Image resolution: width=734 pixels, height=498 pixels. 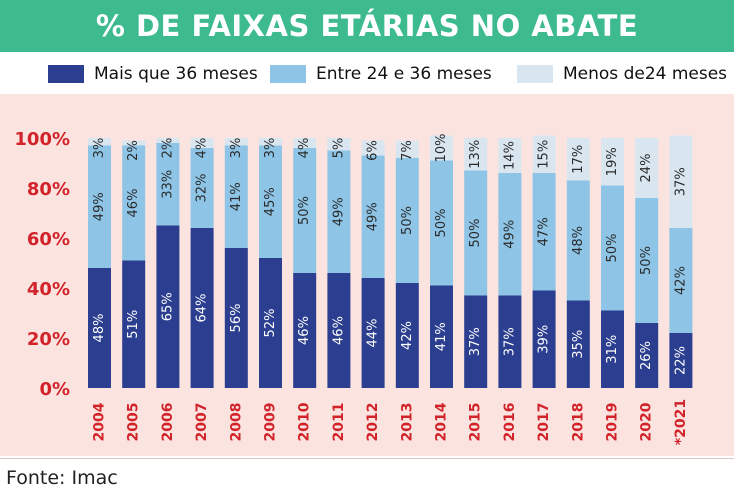 I want to click on data-label: 19%, so click(x=612, y=161).